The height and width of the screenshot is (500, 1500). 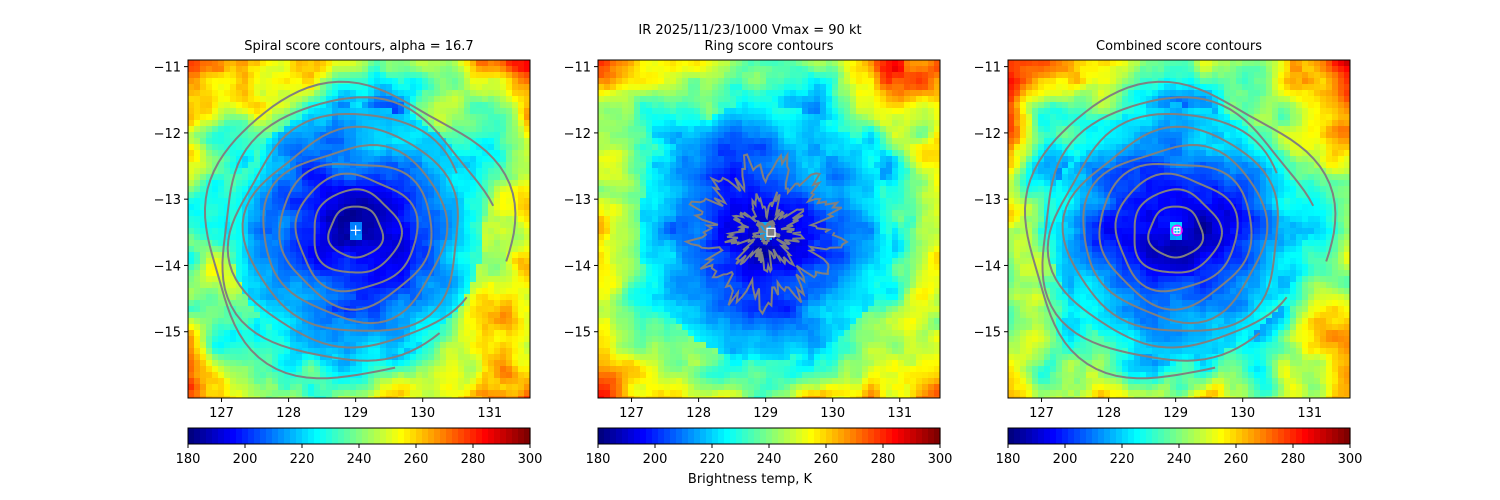 What do you see at coordinates (987, 266) in the screenshot?
I see `y-tick-label: −14` at bounding box center [987, 266].